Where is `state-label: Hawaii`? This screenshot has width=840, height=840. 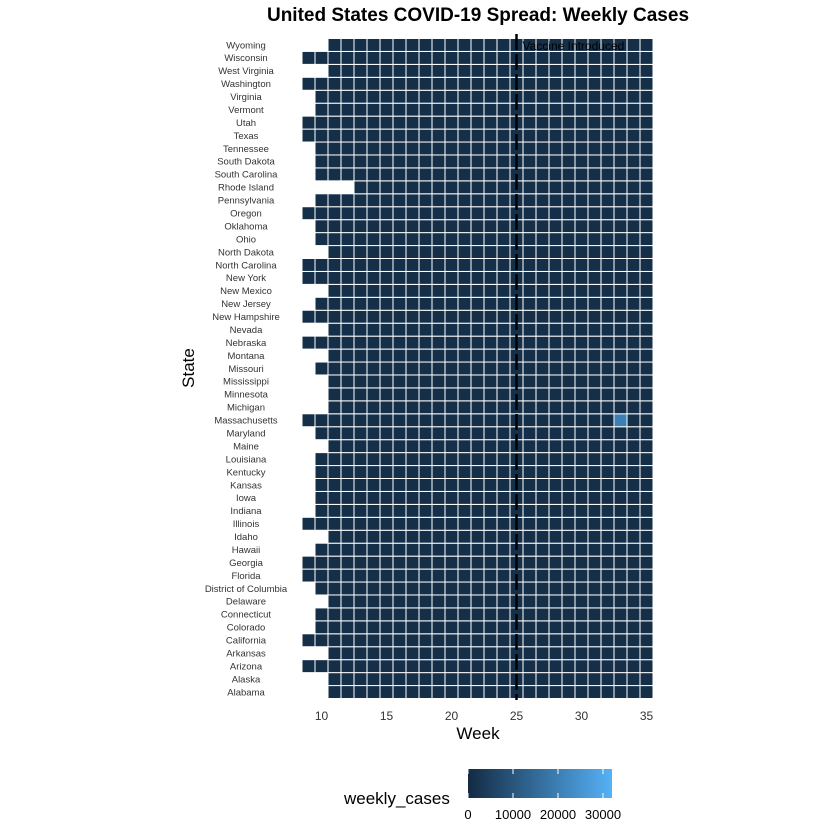
state-label: Hawaii is located at coordinates (246, 550).